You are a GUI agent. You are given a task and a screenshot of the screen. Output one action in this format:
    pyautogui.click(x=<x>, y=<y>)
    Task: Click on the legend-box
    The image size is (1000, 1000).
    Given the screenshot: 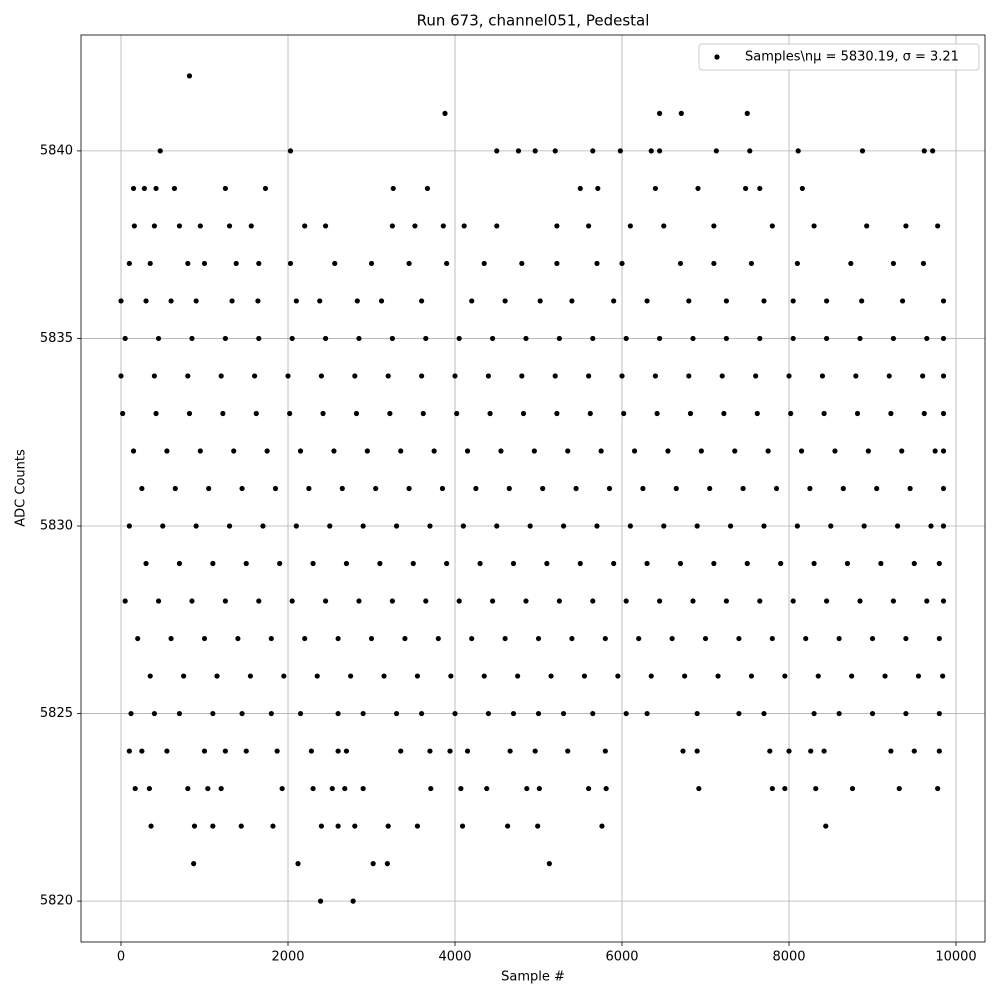 What is the action you would take?
    pyautogui.click(x=839, y=57)
    